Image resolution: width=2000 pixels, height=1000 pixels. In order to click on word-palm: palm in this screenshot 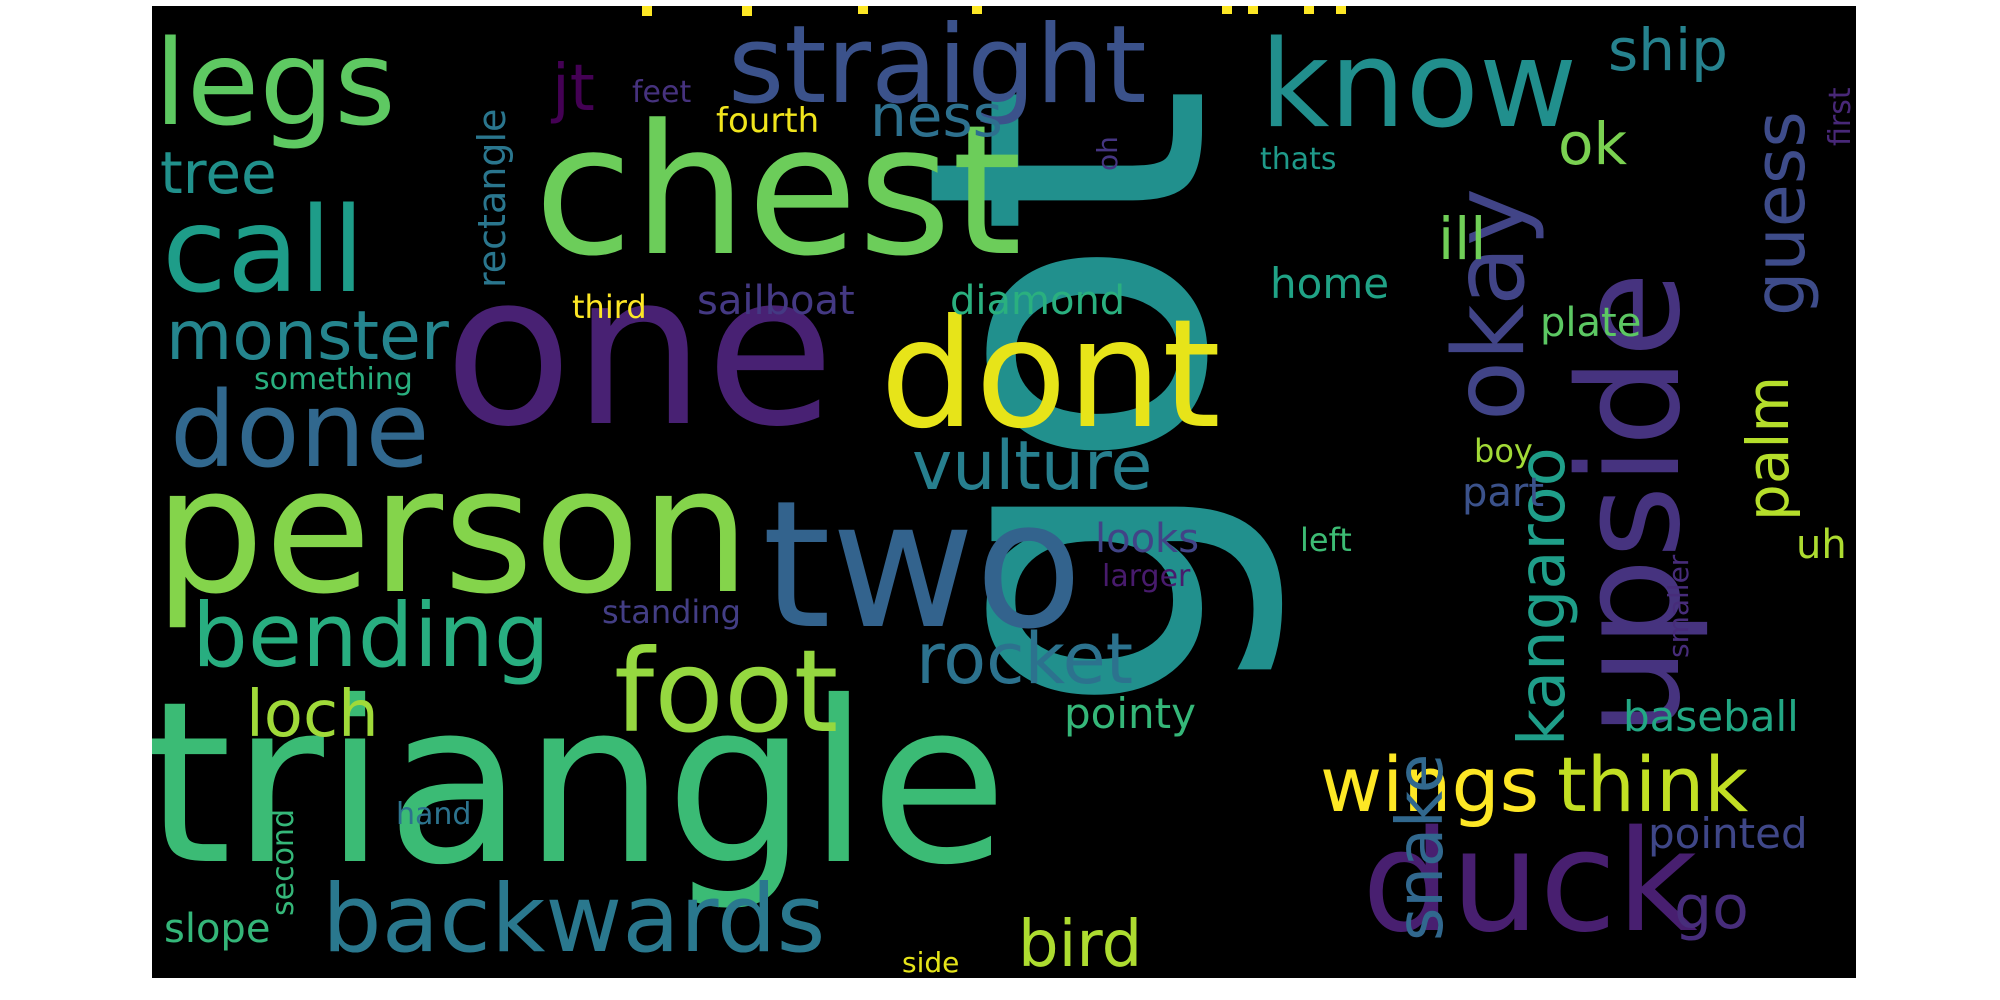, I will do `click(1768, 448)`.